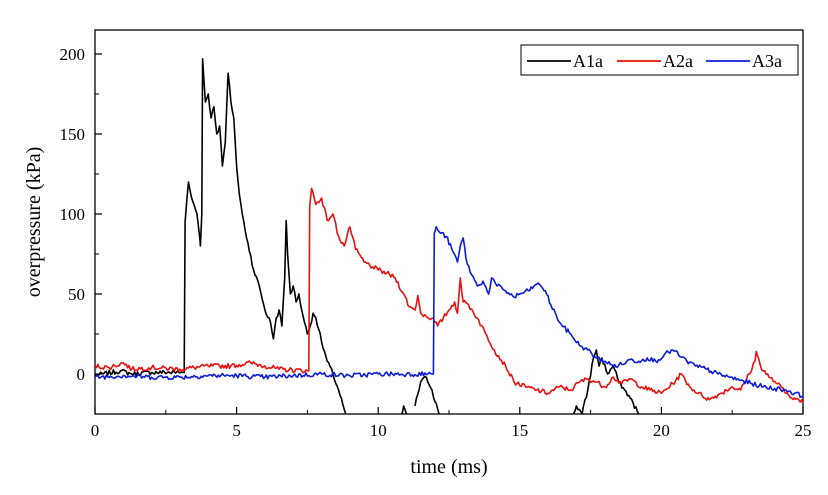 This screenshot has width=828, height=495. What do you see at coordinates (588, 61) in the screenshot?
I see `legend-label: A1a` at bounding box center [588, 61].